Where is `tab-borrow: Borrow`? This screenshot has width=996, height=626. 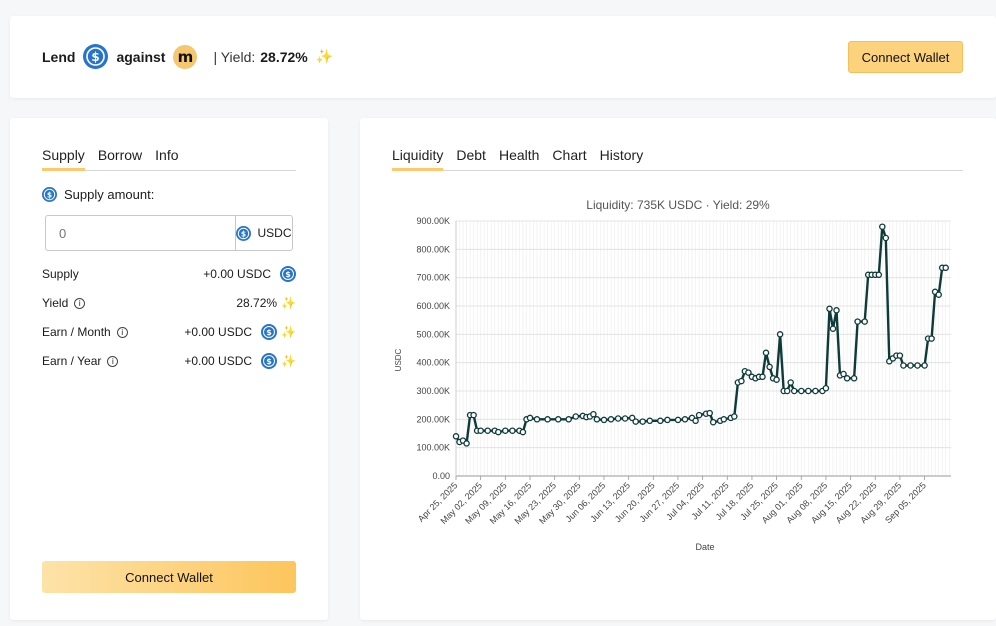
tab-borrow: Borrow is located at coordinates (120, 155).